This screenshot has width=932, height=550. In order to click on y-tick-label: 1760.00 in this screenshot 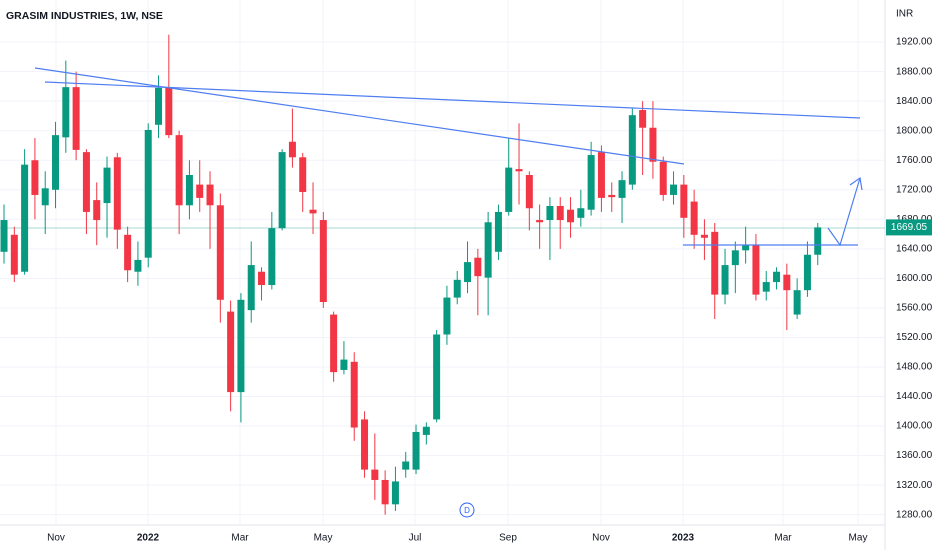, I will do `click(914, 160)`.